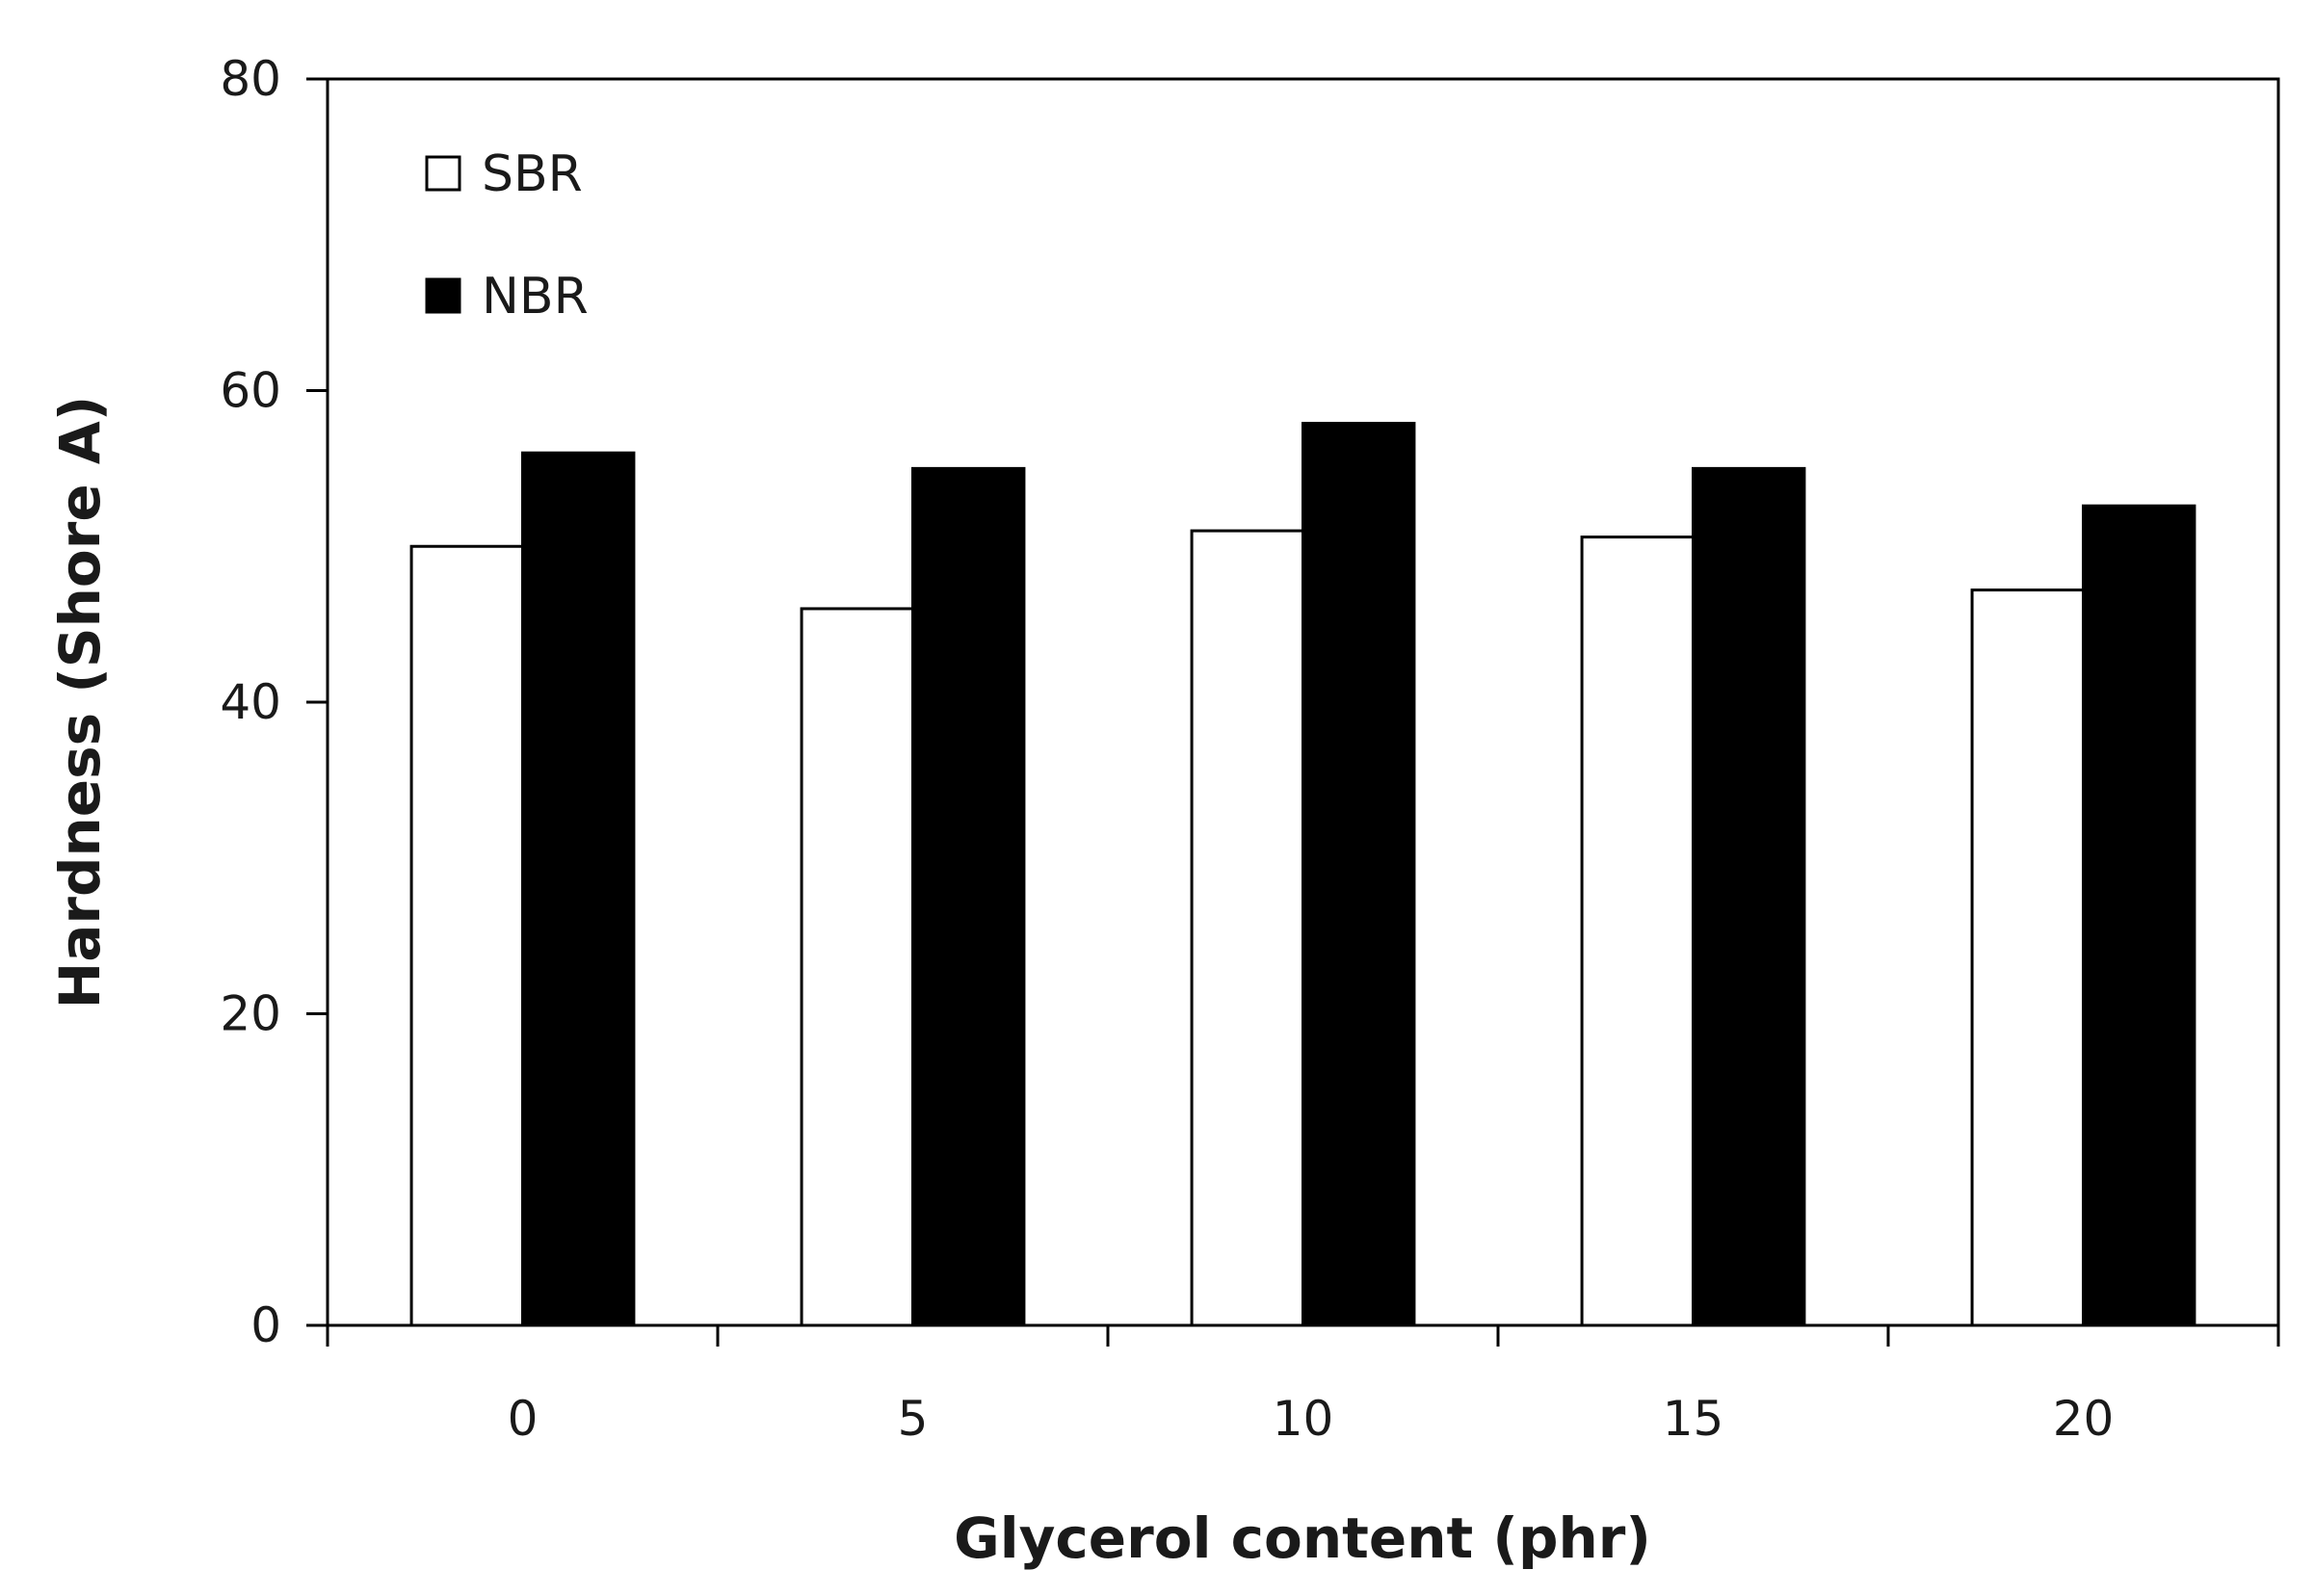 This screenshot has height=1596, width=2314. Describe the element at coordinates (250, 702) in the screenshot. I see `y-tick-label: 40` at that location.